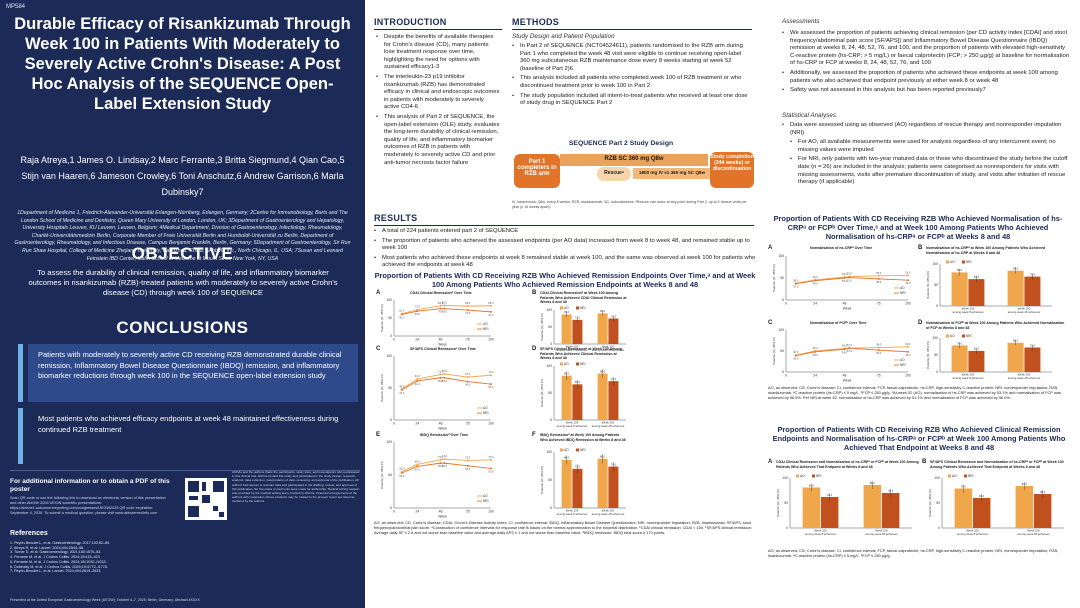  Describe the element at coordinates (850, 345) in the screenshot. I see `data-label: 57.0` at that location.